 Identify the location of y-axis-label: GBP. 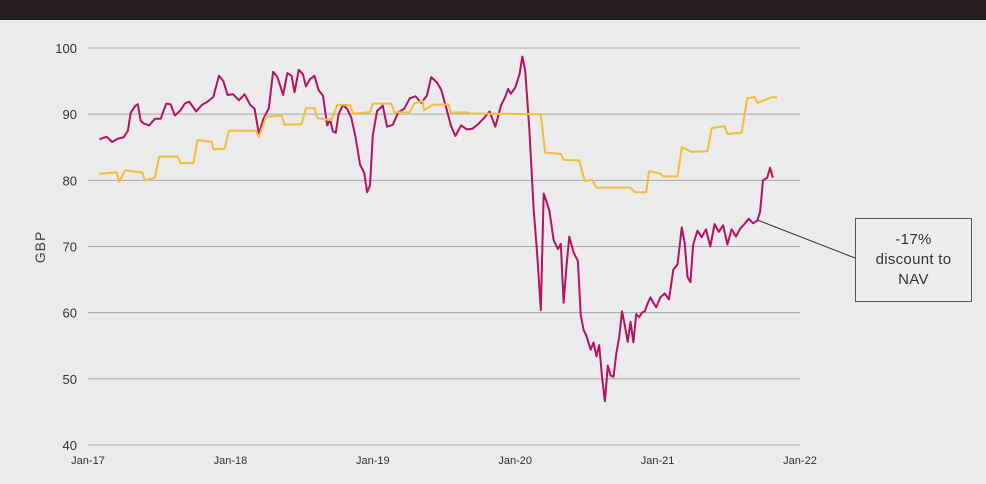
(40, 247).